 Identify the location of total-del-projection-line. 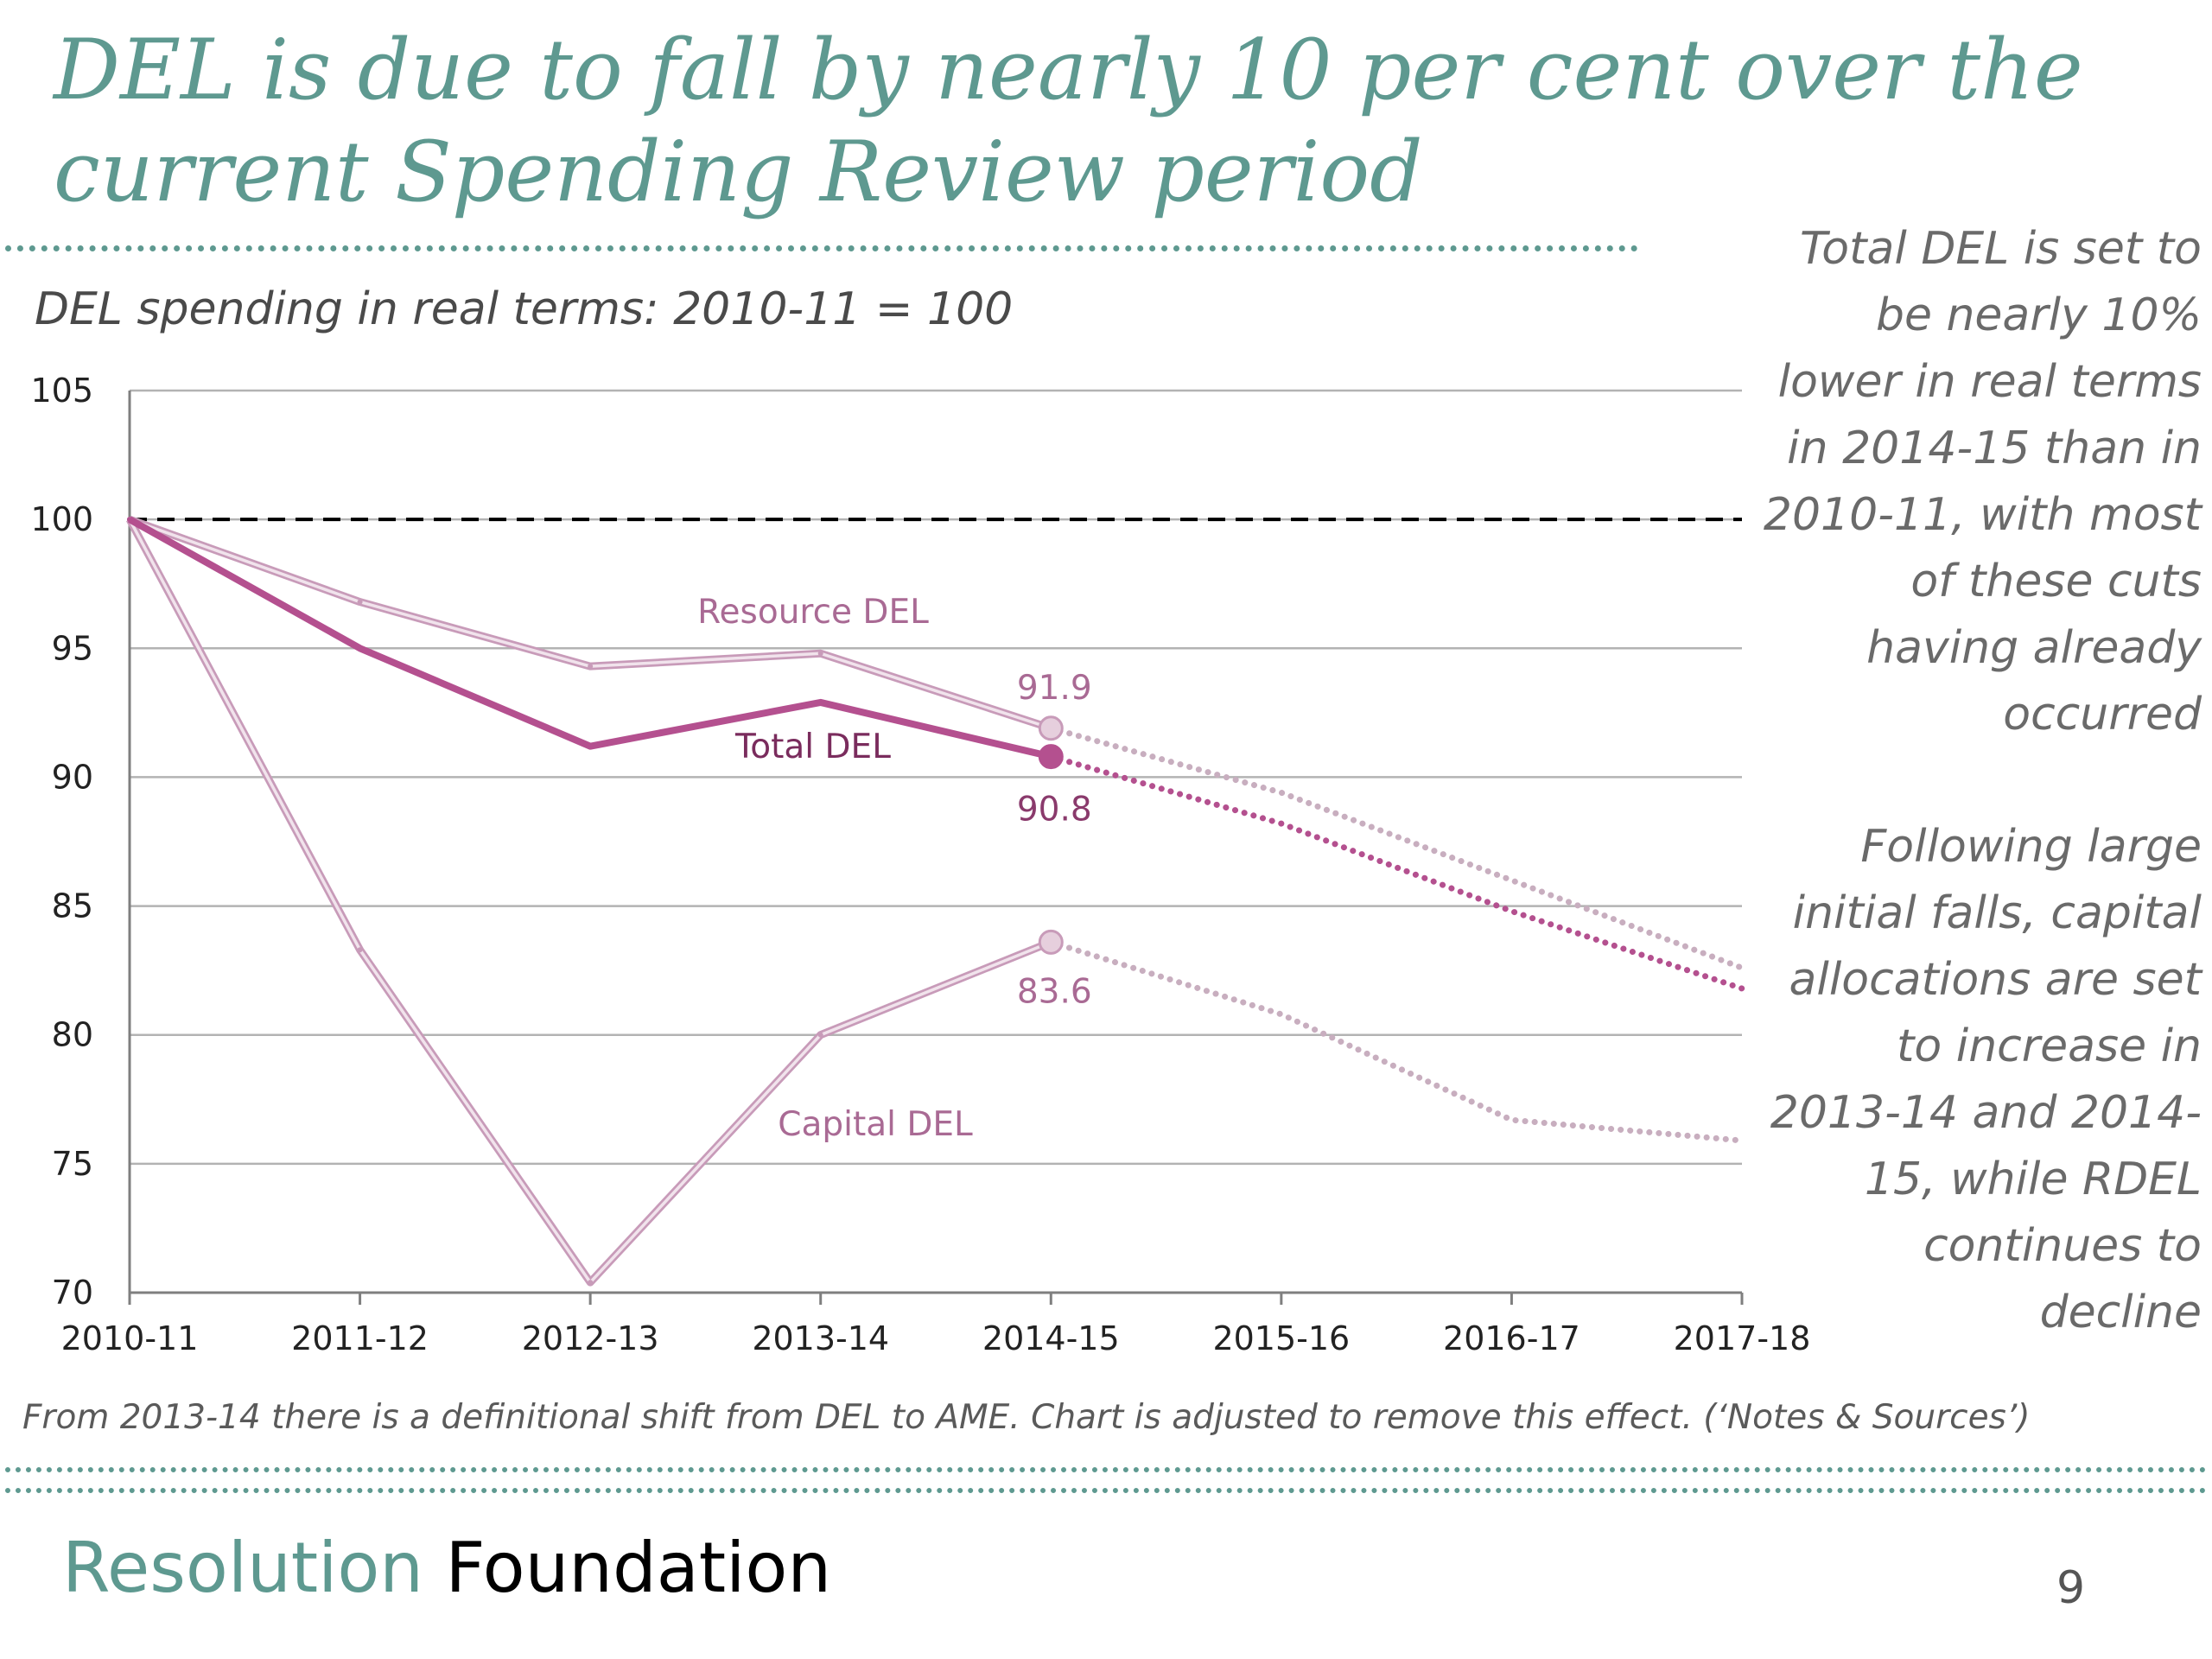
(1396, 872).